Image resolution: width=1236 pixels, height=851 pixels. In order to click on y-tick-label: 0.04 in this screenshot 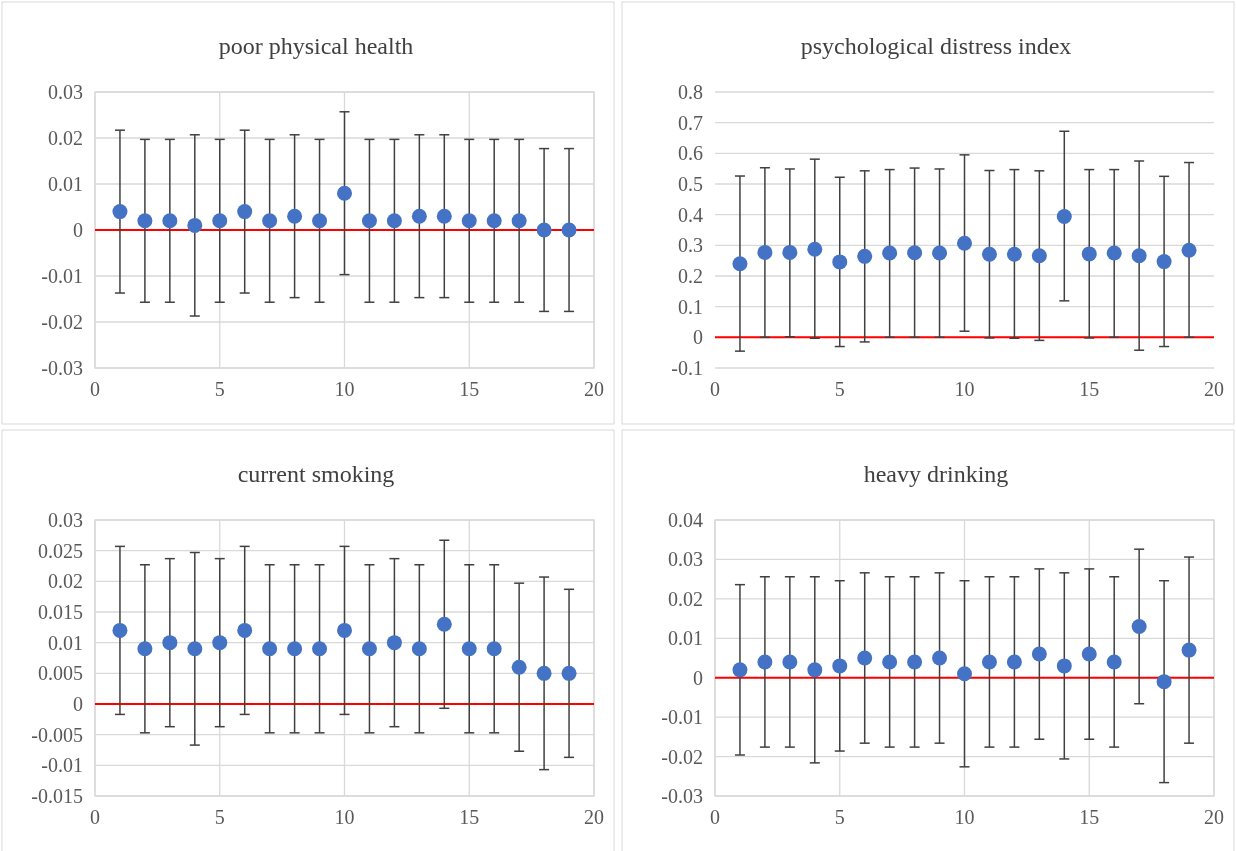, I will do `click(685, 520)`.